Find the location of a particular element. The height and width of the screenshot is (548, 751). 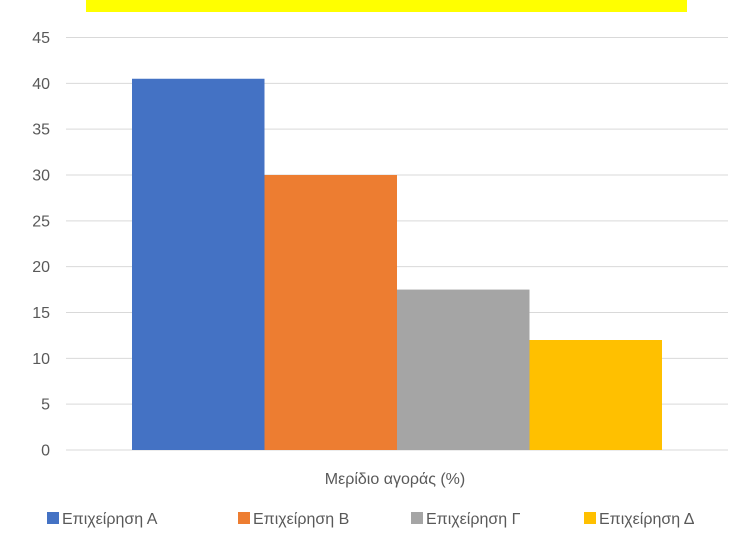

y-tick-label: 40 is located at coordinates (41, 84).